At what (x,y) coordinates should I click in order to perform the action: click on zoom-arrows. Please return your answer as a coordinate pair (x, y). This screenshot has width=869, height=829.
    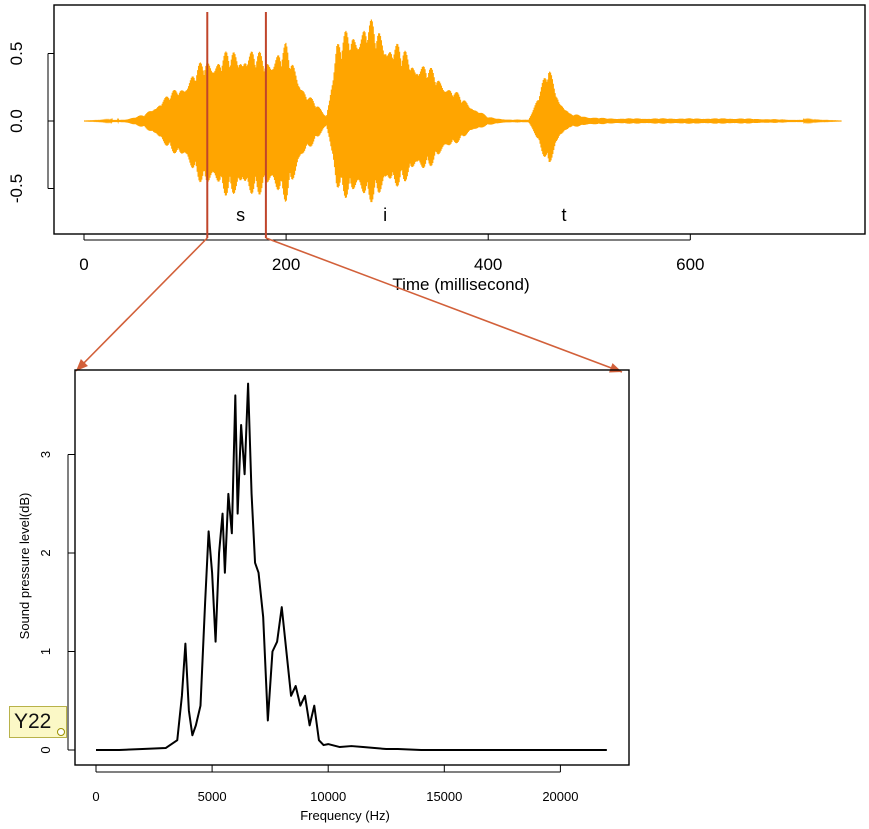
    Looking at the image, I should click on (349, 305).